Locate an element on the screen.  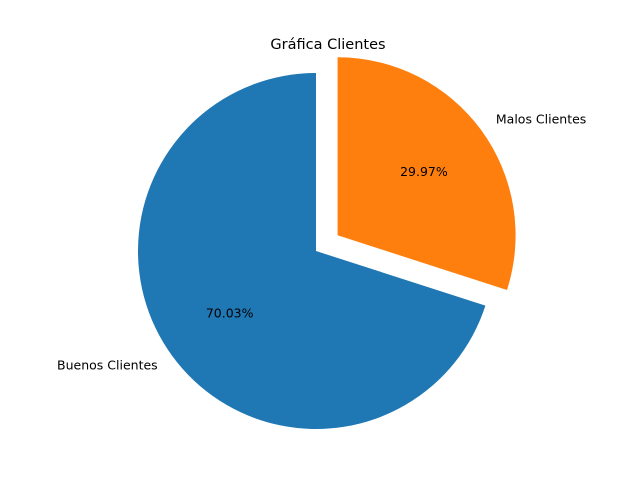
slice-label-malos-clientes: Malos Clientes is located at coordinates (541, 119).